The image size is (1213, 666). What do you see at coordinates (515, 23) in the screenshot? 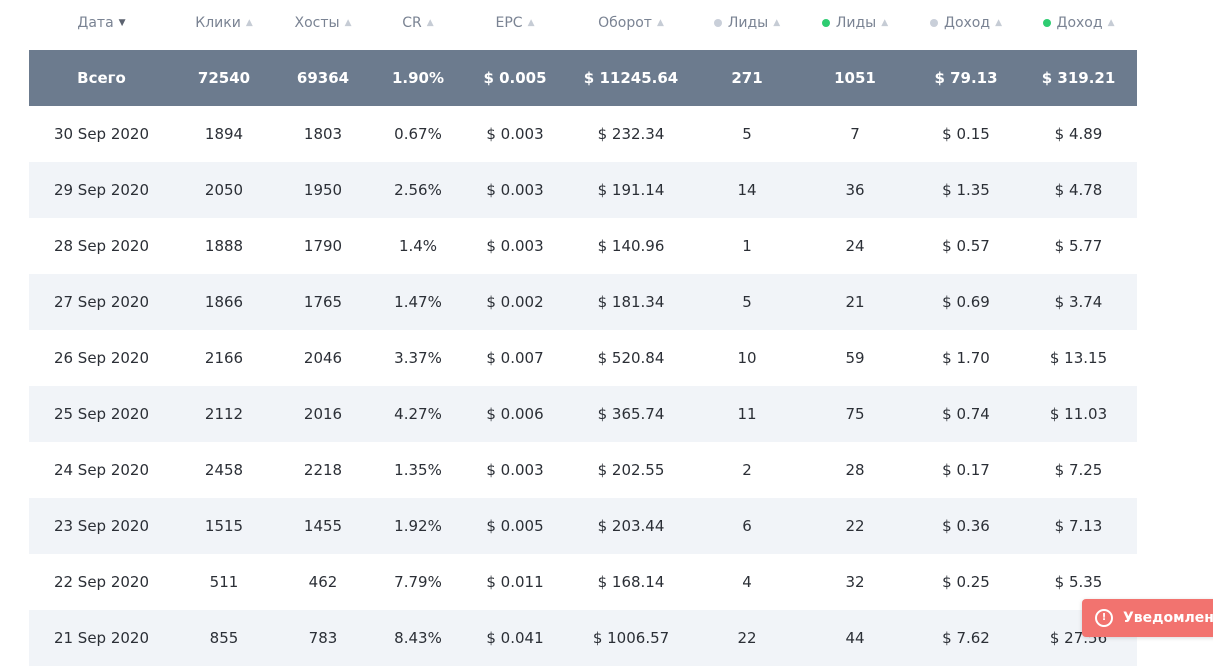
I see `col-header-epc: EPC ▲` at bounding box center [515, 23].